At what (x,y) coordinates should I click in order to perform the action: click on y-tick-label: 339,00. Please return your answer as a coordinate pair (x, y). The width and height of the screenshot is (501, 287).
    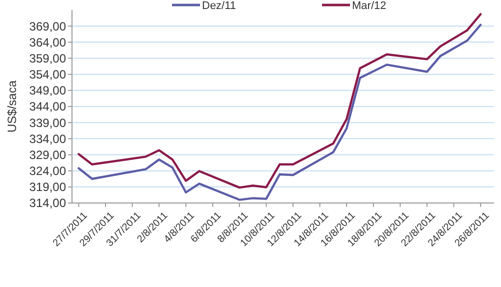
    Looking at the image, I should click on (47, 123).